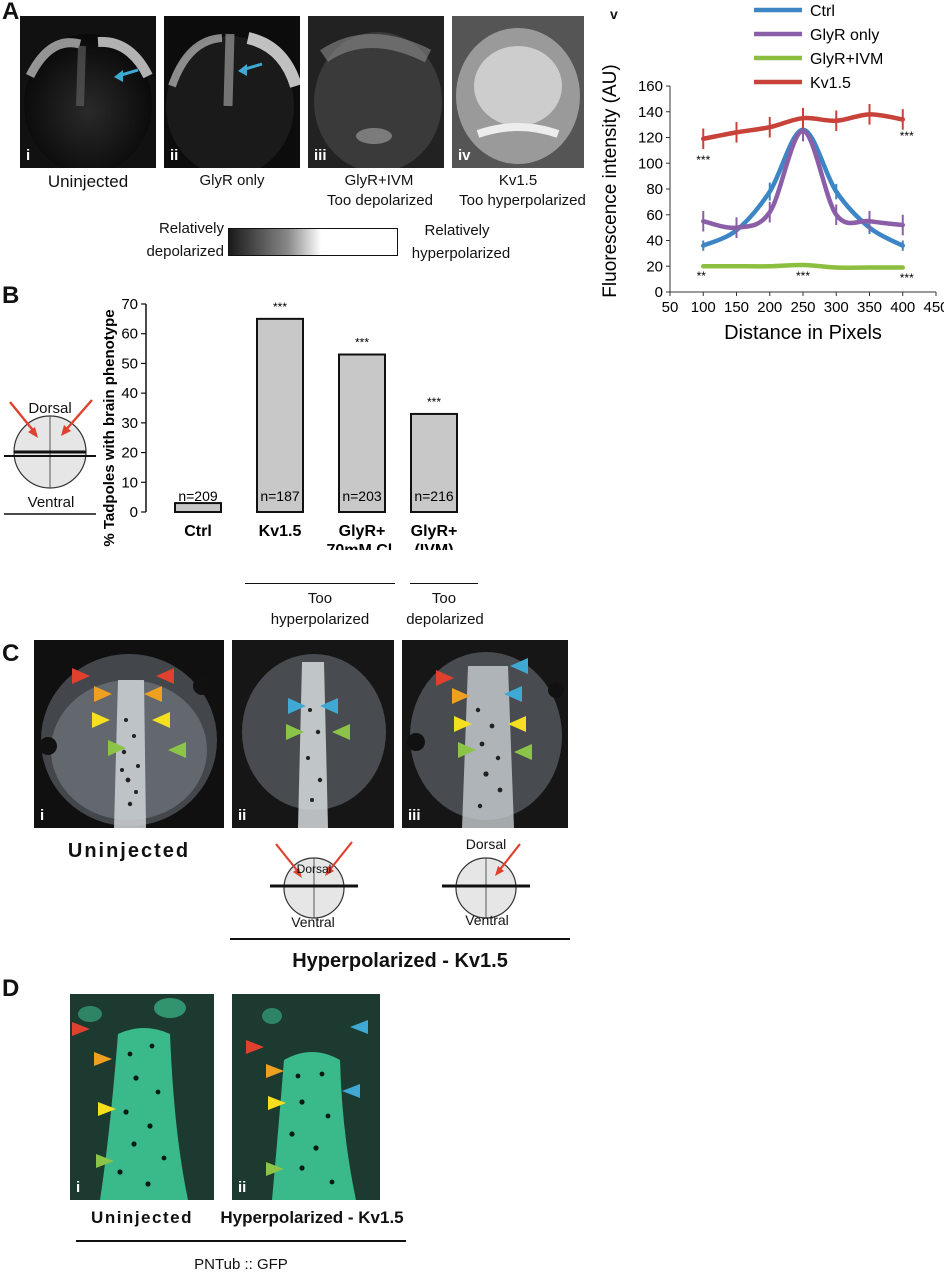 The height and width of the screenshot is (1280, 947). What do you see at coordinates (142, 1217) in the screenshot?
I see `caption-uninjected-d: Uninjected` at bounding box center [142, 1217].